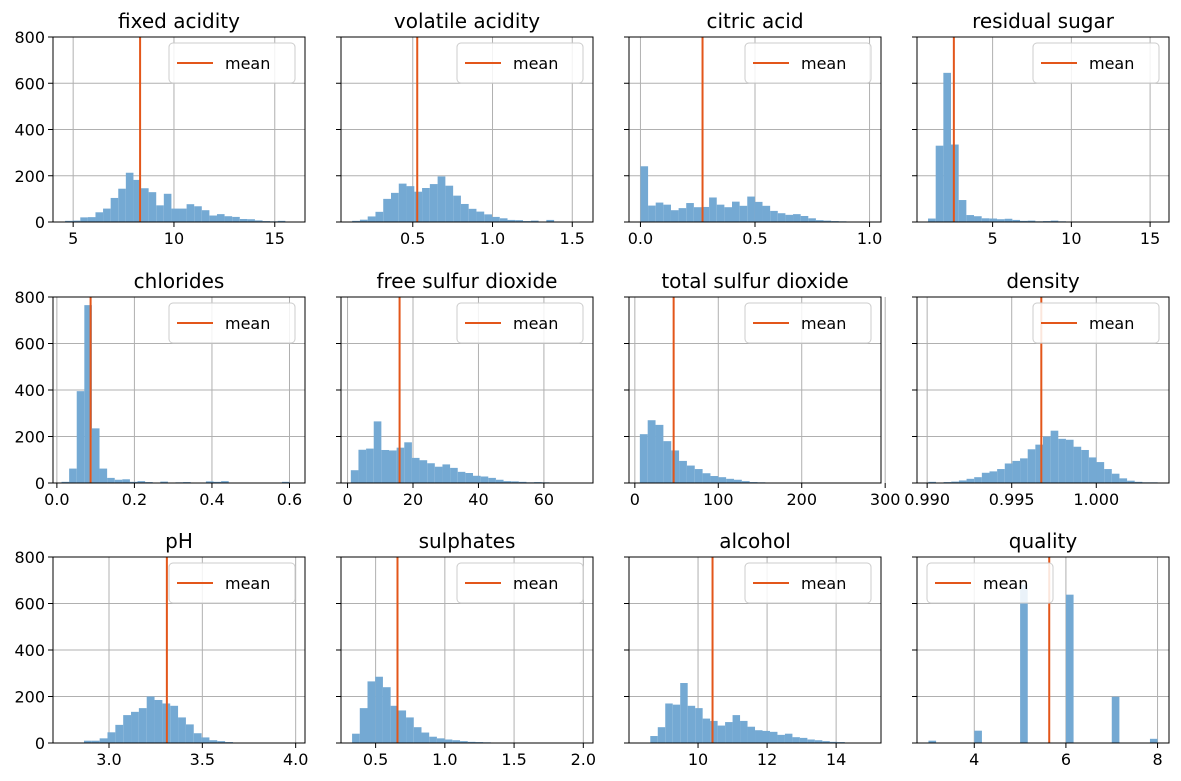  Describe the element at coordinates (544, 499) in the screenshot. I see `x-tick-label: 60` at that location.